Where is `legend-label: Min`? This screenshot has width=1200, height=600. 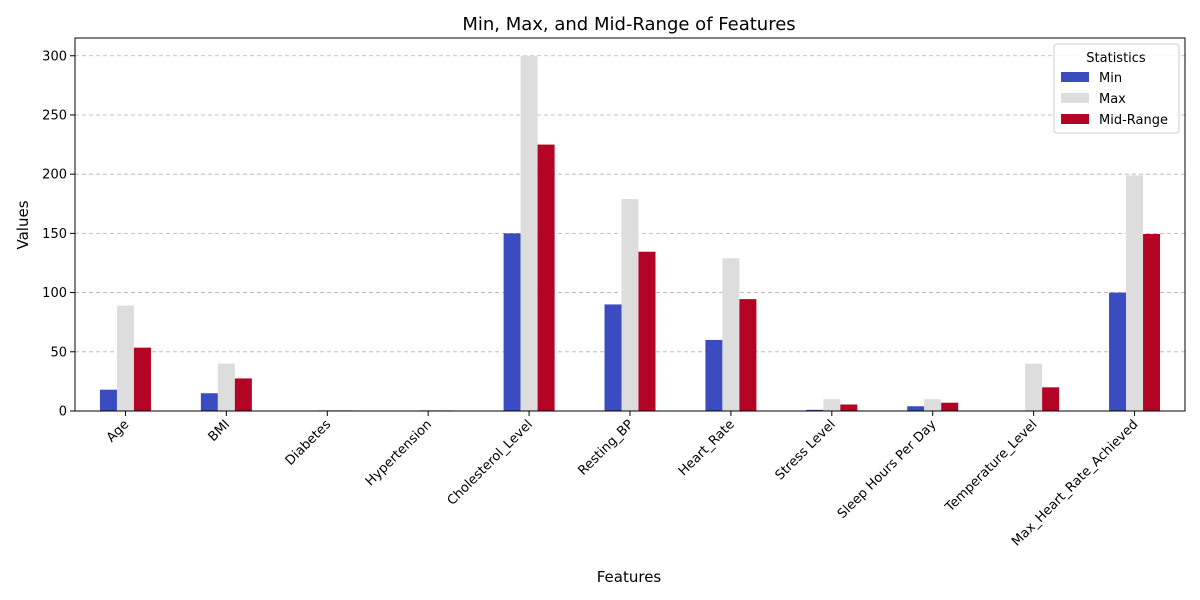 legend-label: Min is located at coordinates (1110, 78).